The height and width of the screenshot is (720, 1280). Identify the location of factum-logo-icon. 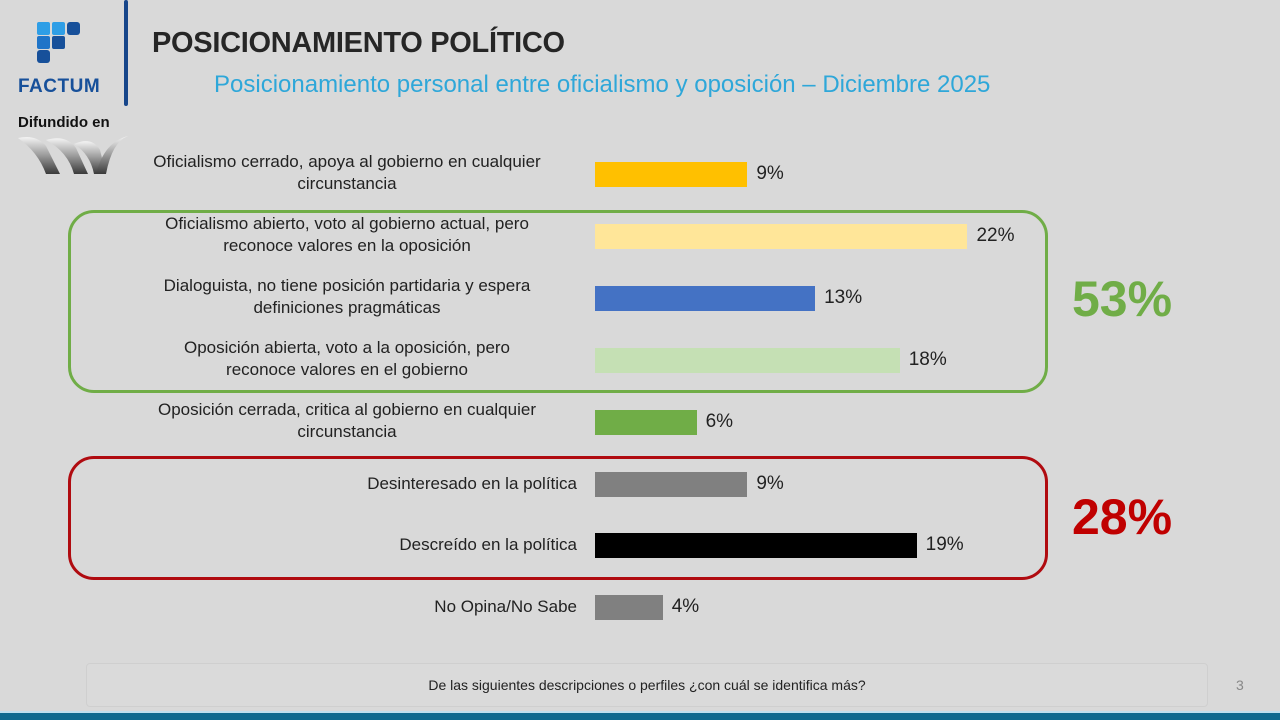
(58, 42).